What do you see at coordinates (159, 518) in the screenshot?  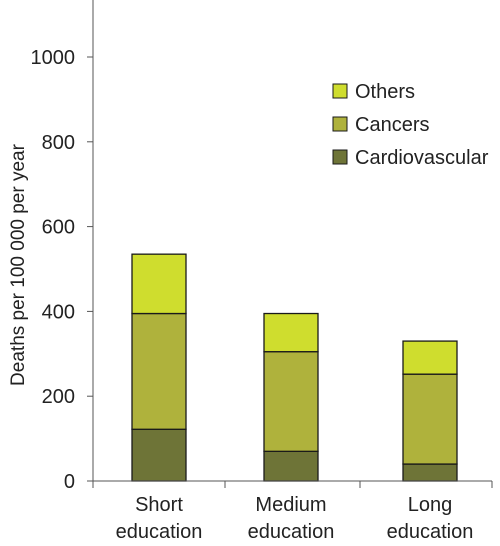 I see `x-tick-label: Short education` at bounding box center [159, 518].